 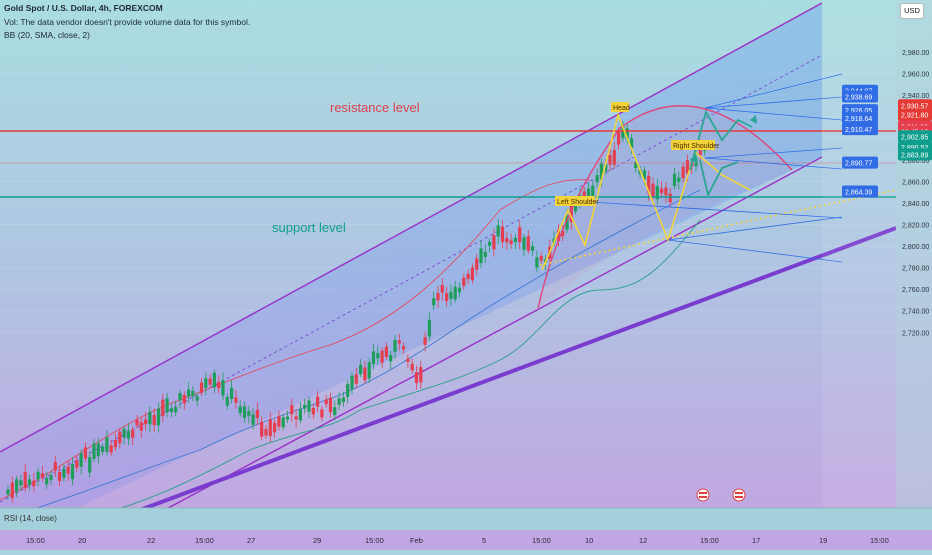 What do you see at coordinates (823, 540) in the screenshot?
I see `x-tick-label: 19` at bounding box center [823, 540].